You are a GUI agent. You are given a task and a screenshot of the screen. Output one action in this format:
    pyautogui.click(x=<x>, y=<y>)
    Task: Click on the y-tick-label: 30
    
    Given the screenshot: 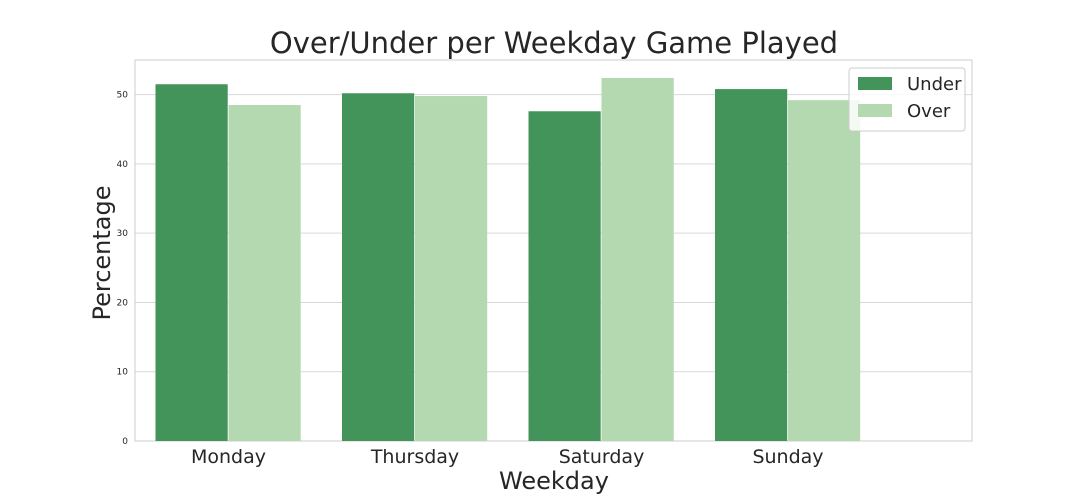 What is the action you would take?
    pyautogui.click(x=123, y=234)
    